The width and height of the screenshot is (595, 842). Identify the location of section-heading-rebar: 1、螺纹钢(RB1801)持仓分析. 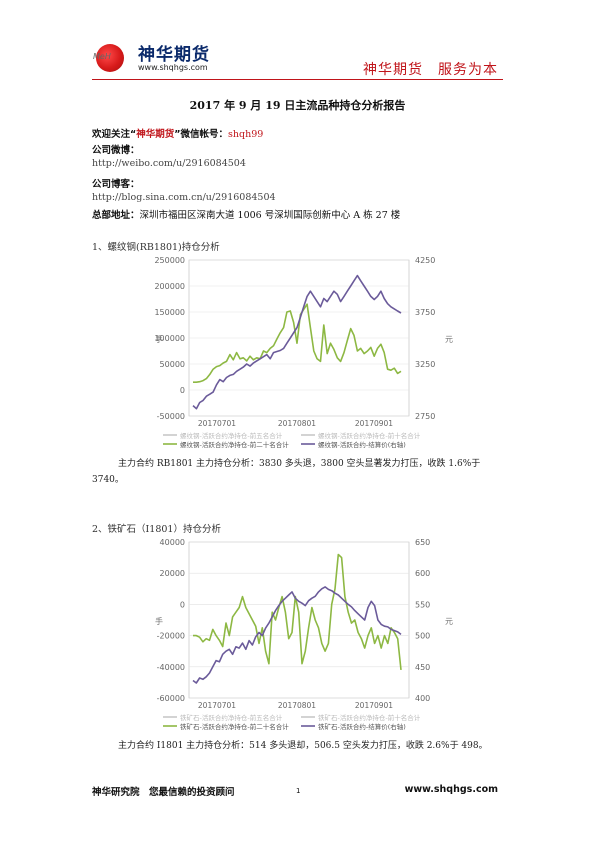
(156, 247).